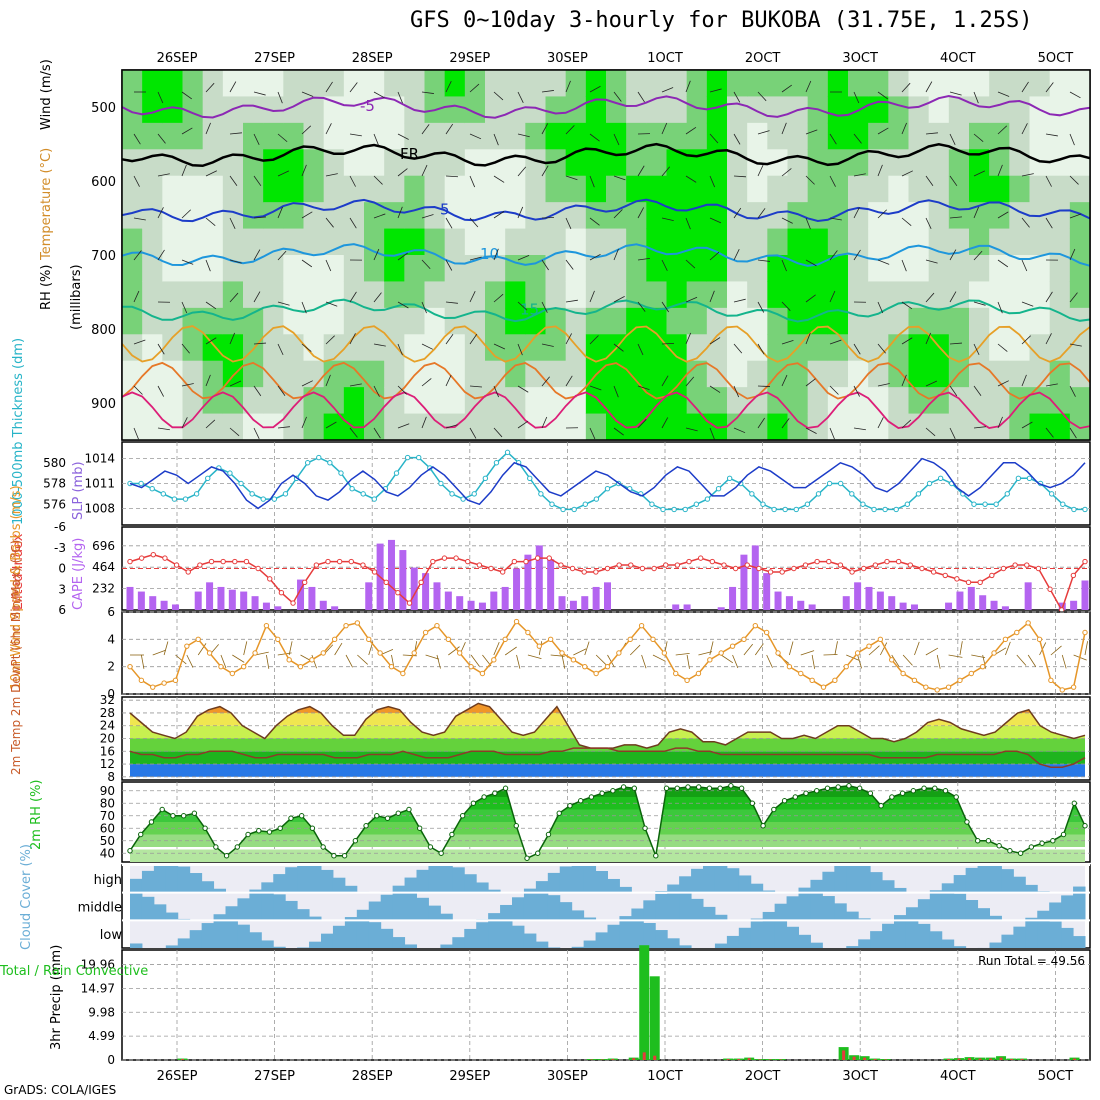  Describe the element at coordinates (606, 155) in the screenshot. I see `isotherm-line` at that location.